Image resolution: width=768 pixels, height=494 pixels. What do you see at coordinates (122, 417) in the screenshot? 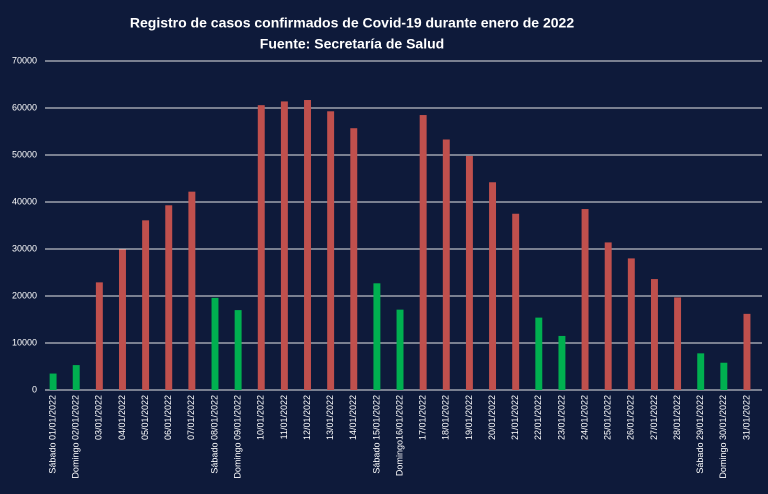
I see `x-tick-label: 04/01/2022` at bounding box center [122, 417].